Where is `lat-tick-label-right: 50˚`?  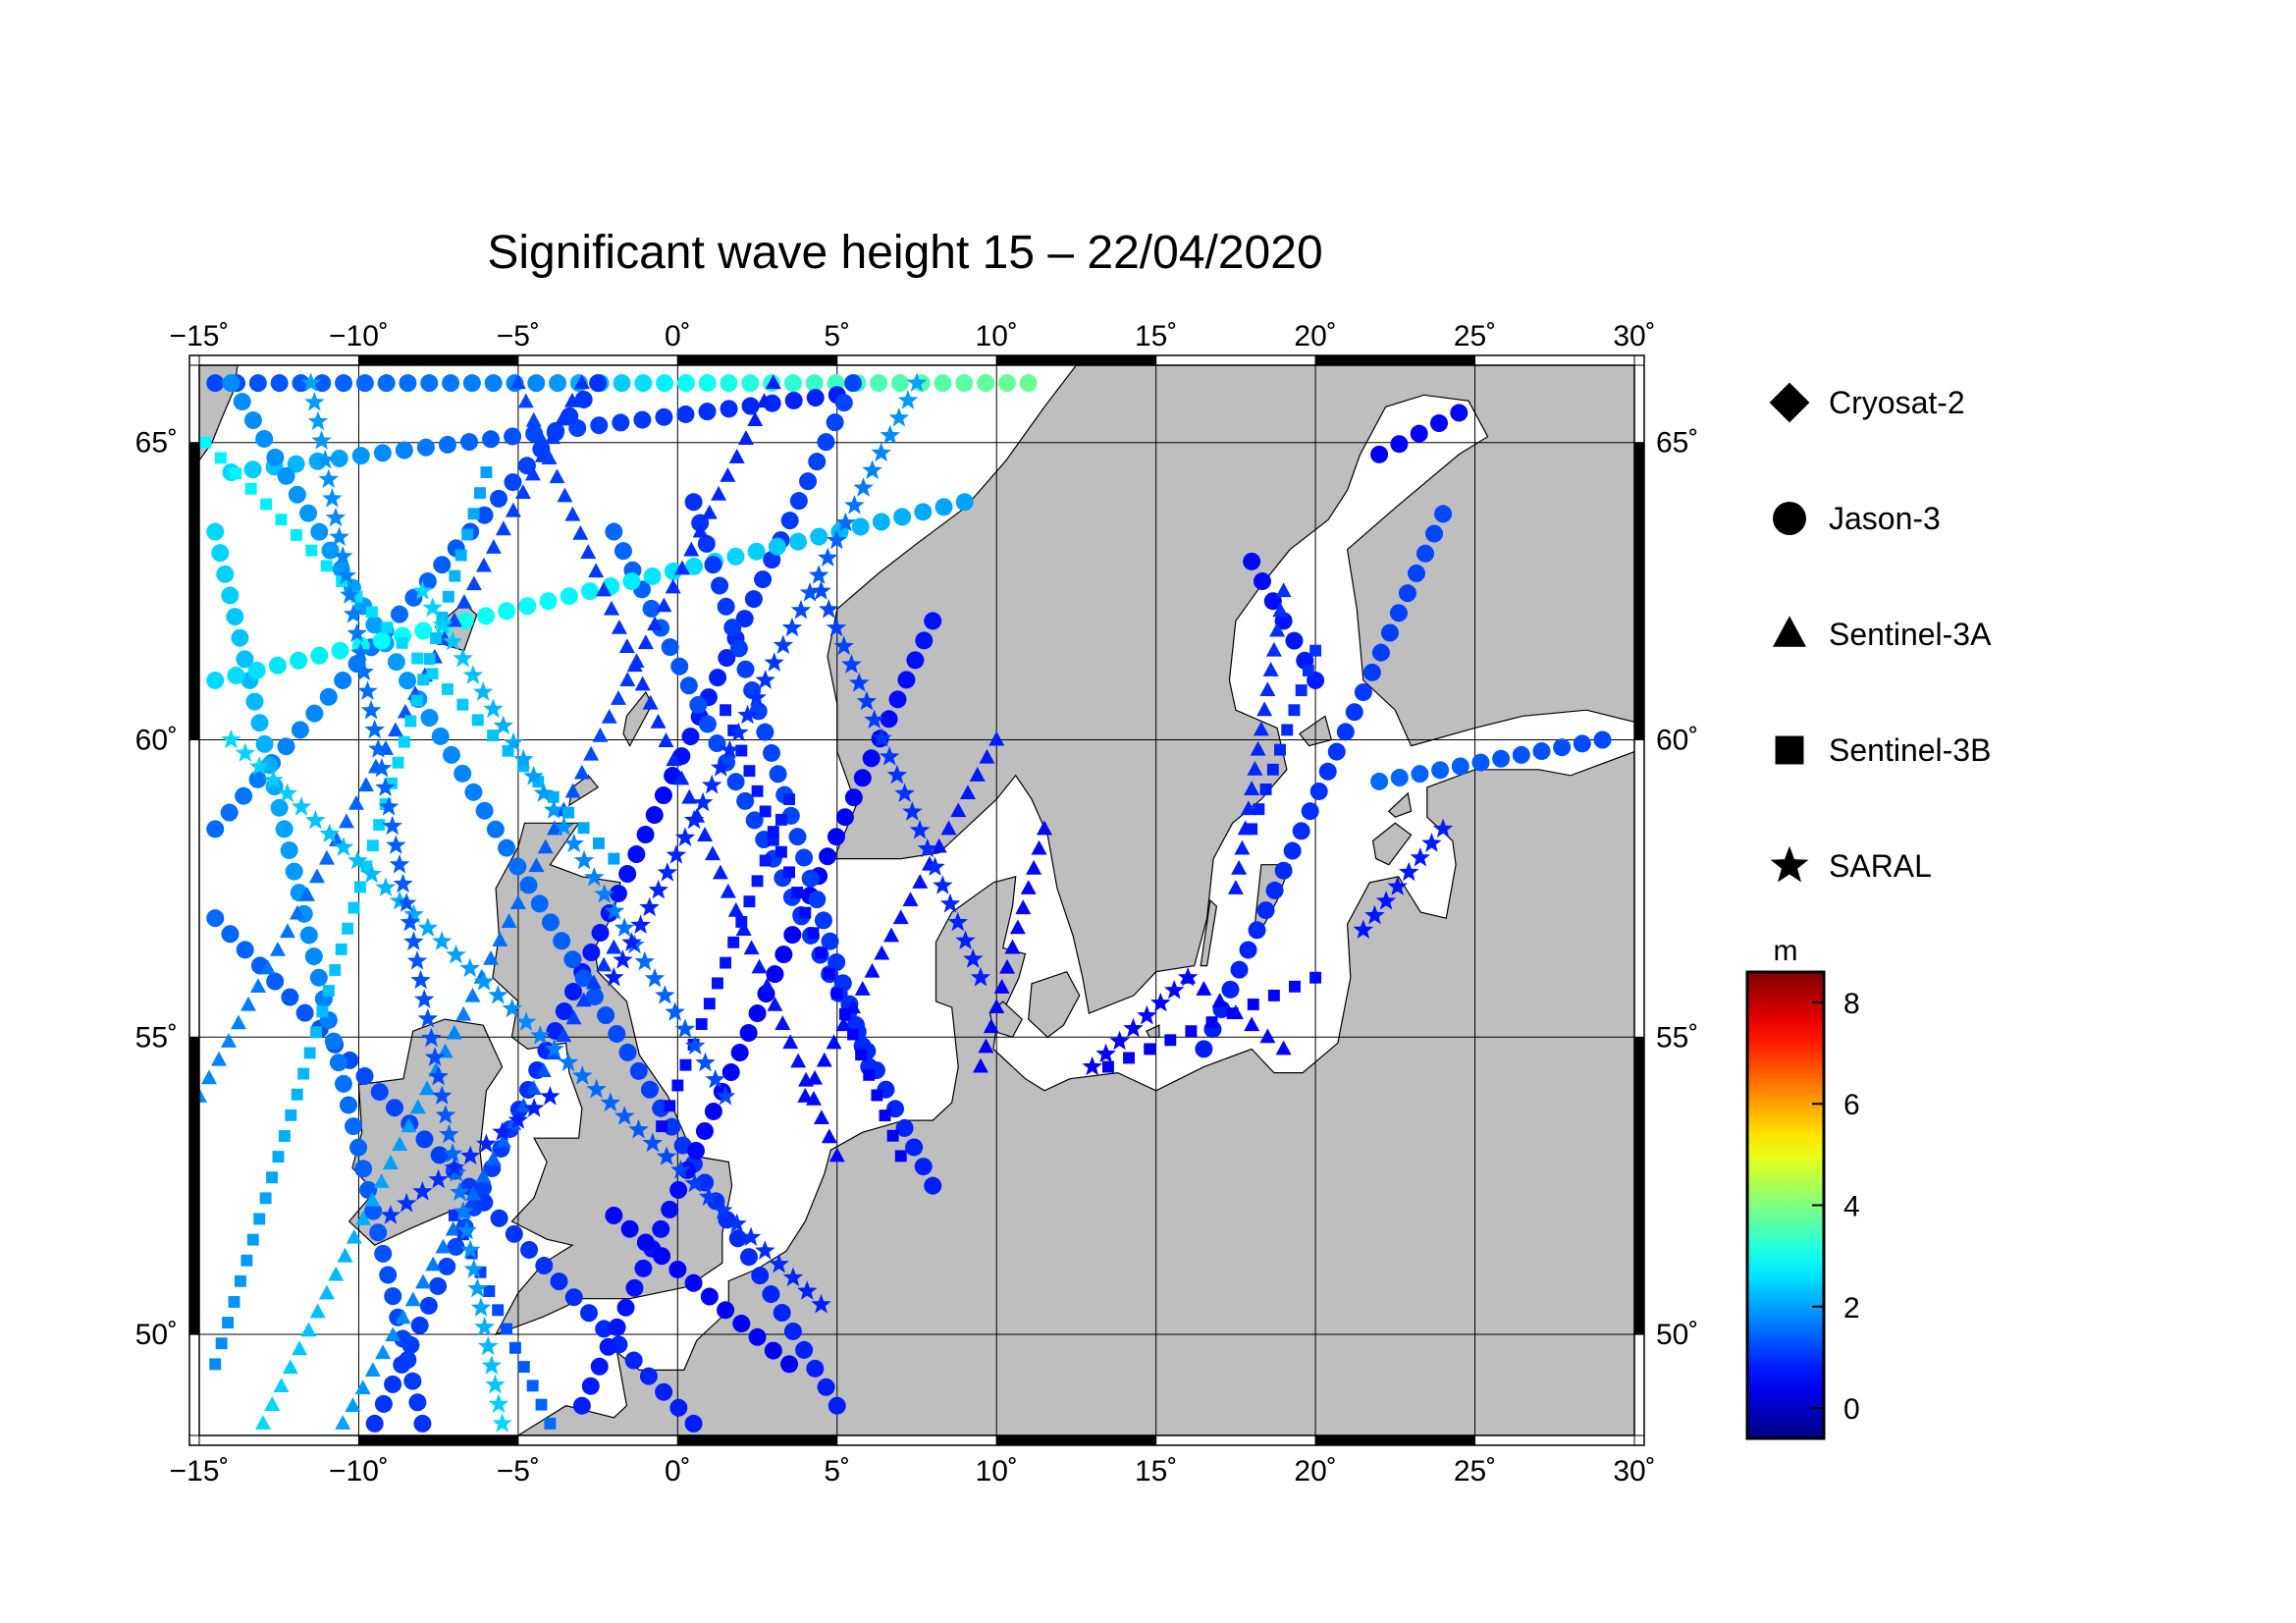
lat-tick-label-right: 50˚ is located at coordinates (1677, 1335).